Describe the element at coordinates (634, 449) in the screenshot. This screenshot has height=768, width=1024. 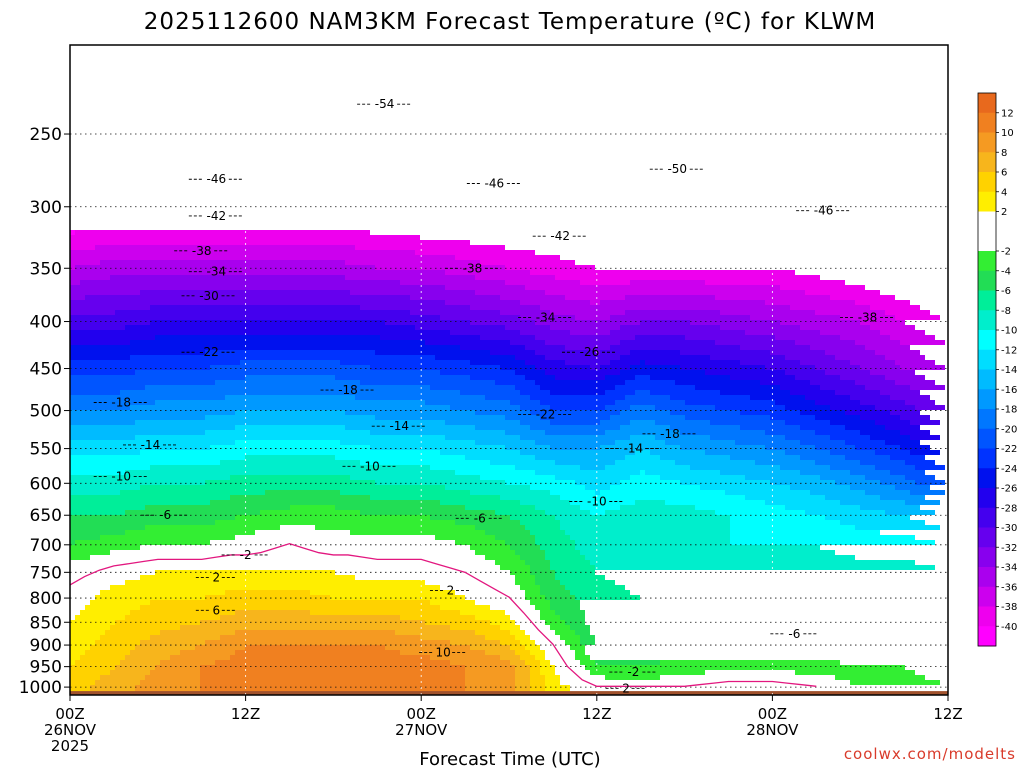
I see `contour-value-label: -14` at that location.